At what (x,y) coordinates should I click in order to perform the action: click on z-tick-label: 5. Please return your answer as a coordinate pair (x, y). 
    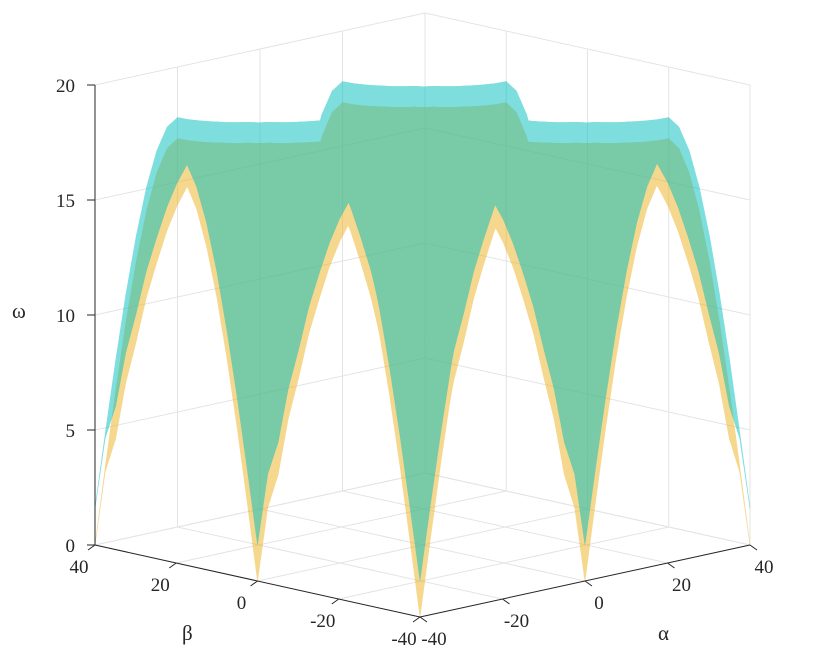
    Looking at the image, I should click on (71, 431).